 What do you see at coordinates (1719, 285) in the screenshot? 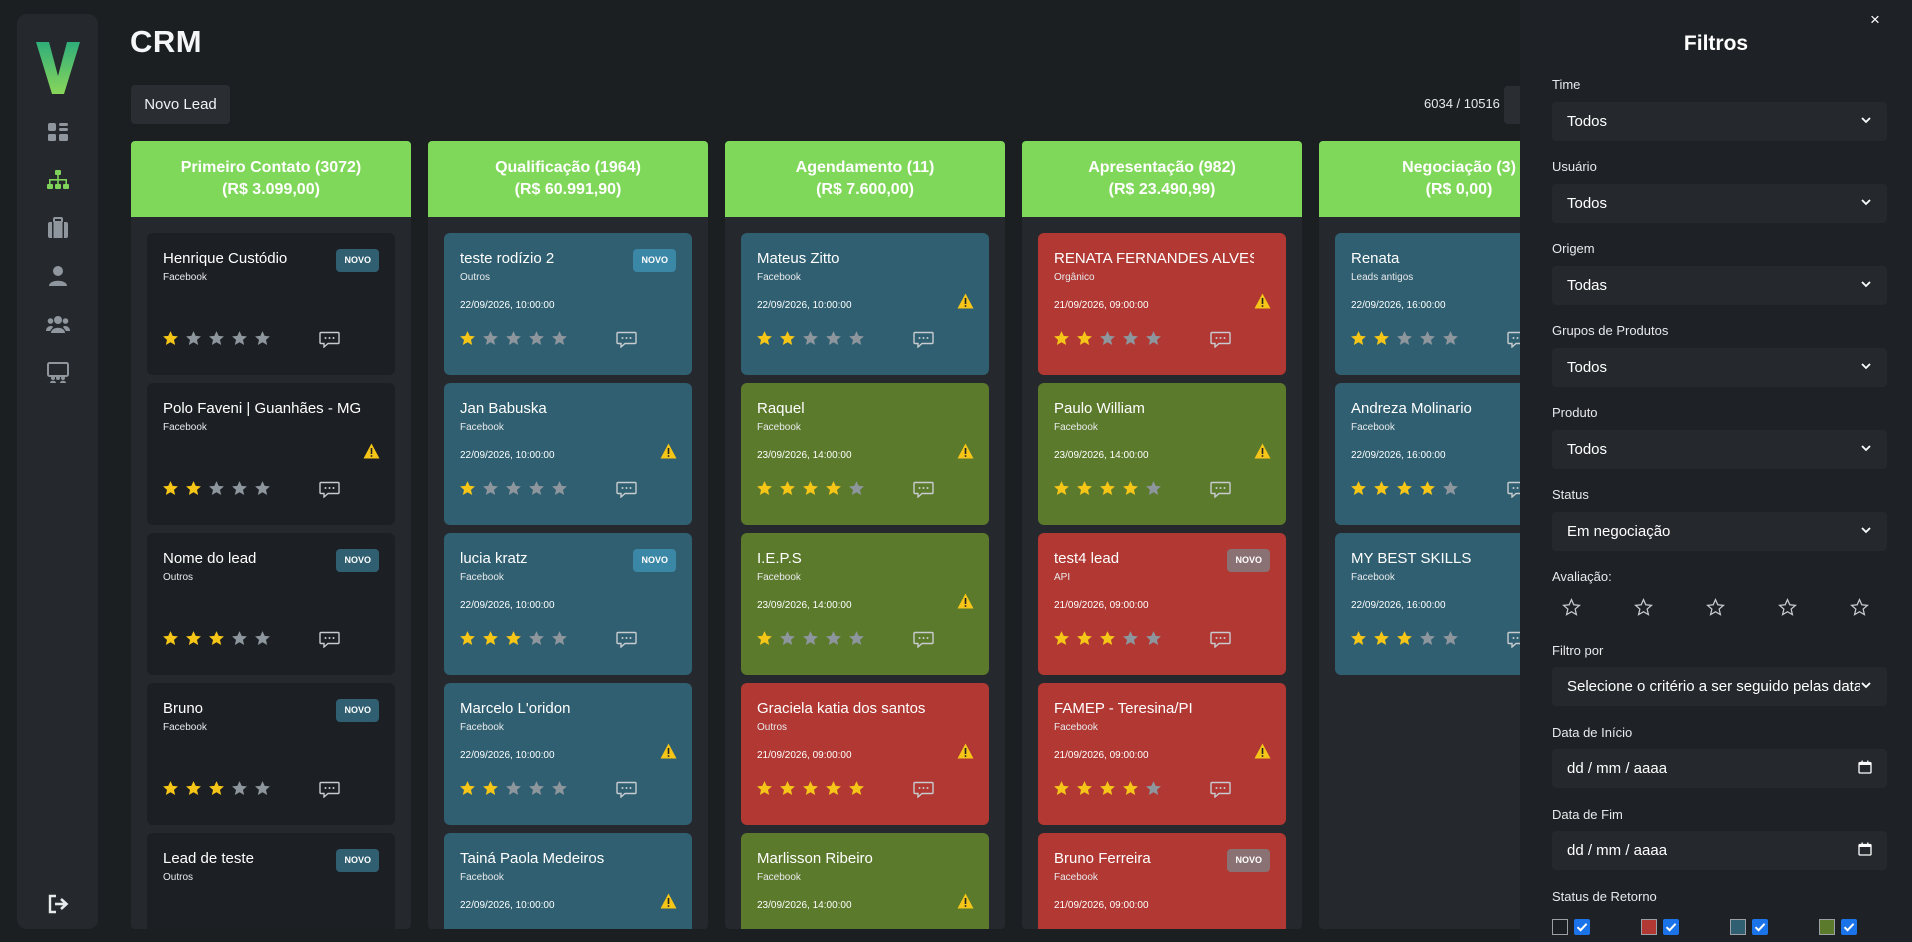
I see `origin-select: Todas` at bounding box center [1719, 285].